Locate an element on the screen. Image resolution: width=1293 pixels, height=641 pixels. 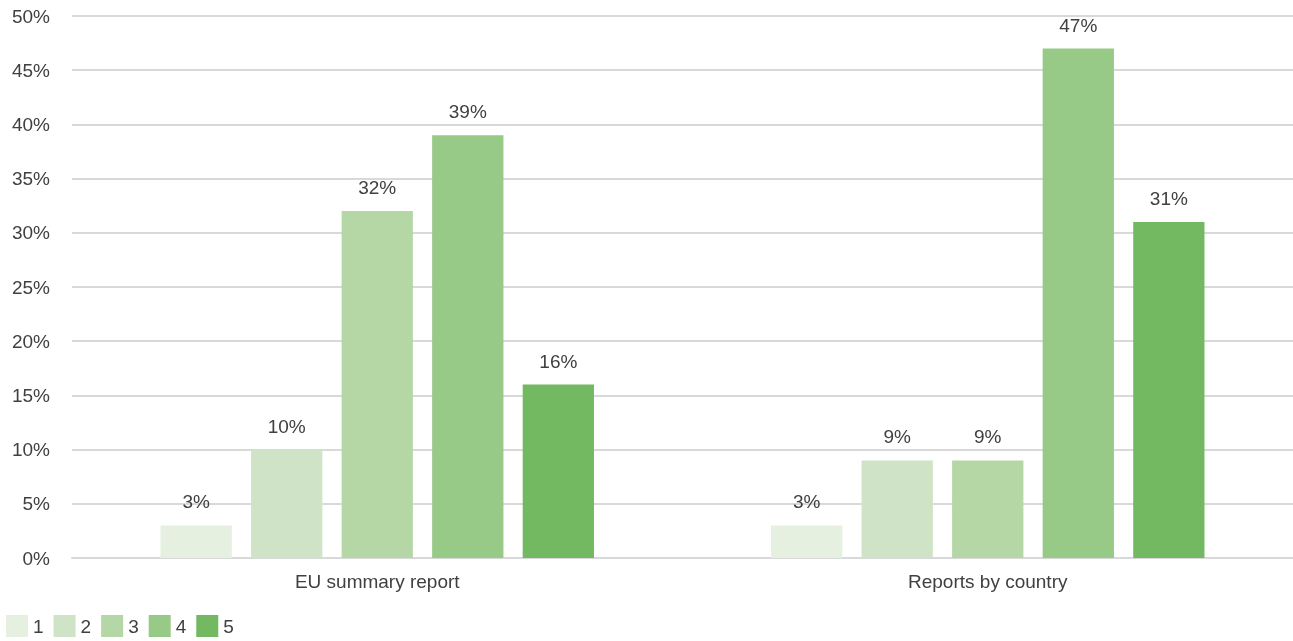
y-tick-label: 5% is located at coordinates (36, 504).